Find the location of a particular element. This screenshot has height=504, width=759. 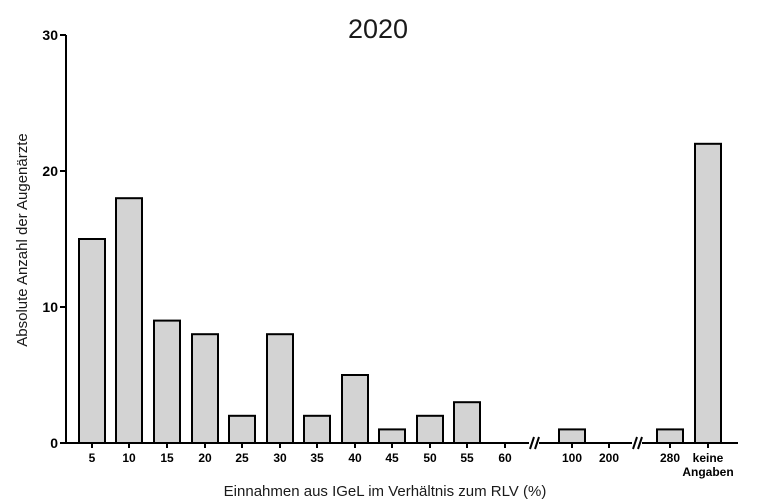

x-tick-label: 45 is located at coordinates (392, 458).